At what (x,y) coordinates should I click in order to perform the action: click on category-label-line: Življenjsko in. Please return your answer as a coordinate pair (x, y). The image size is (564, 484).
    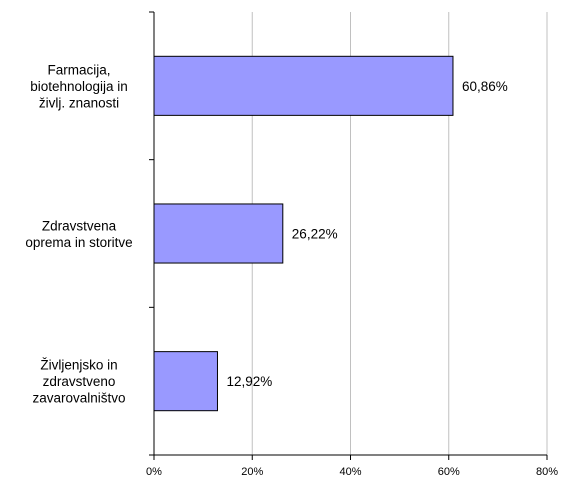
    Looking at the image, I should click on (78, 365).